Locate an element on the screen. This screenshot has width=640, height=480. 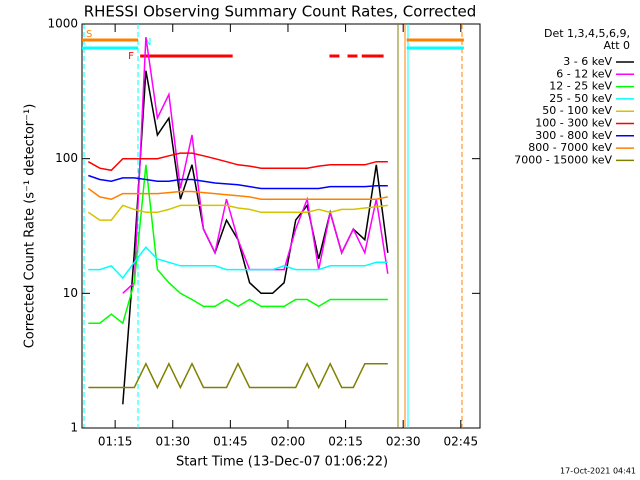
legend-label: 6 - 12 keV is located at coordinates (584, 73).